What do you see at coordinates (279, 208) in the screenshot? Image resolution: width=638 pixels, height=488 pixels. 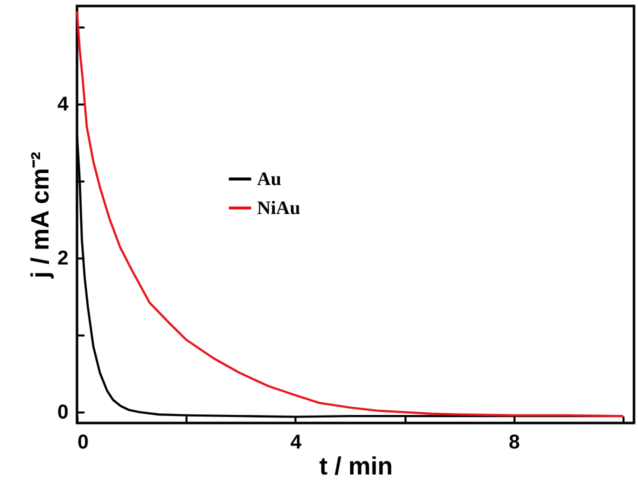 I see `legend-label: NiAu` at bounding box center [279, 208].